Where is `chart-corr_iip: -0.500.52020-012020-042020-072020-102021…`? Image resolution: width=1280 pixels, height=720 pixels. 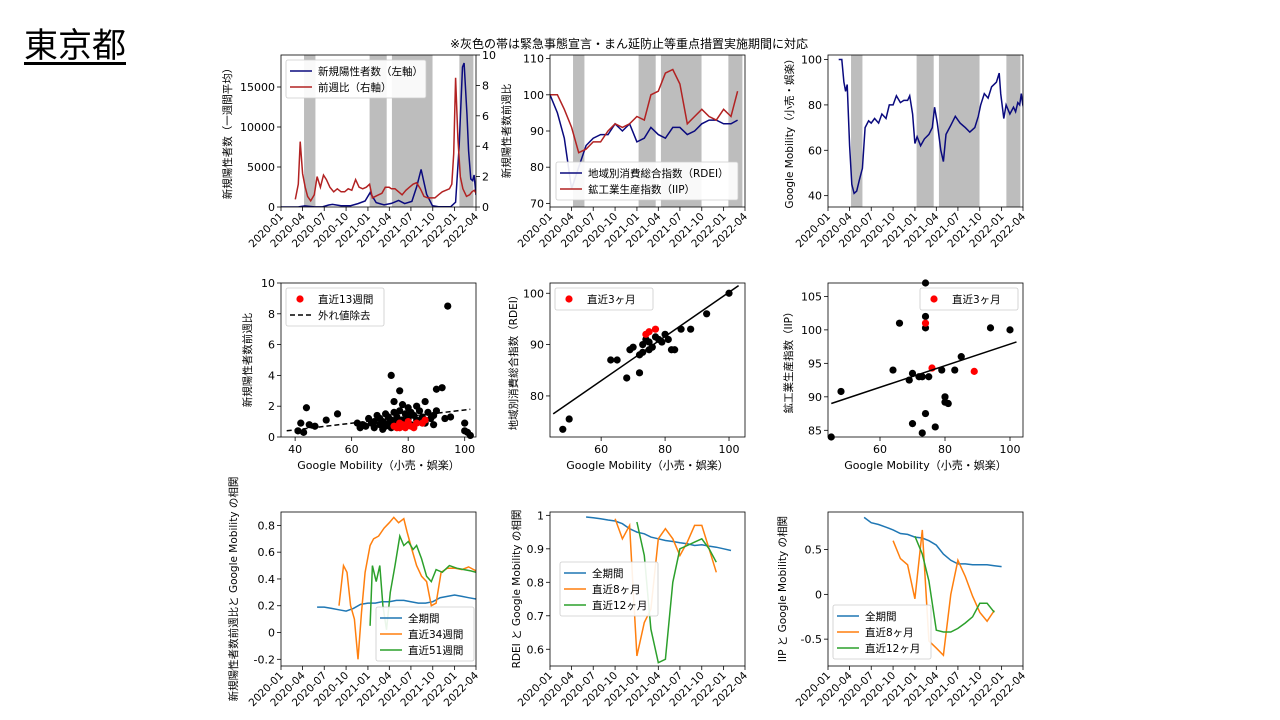 chart-corr_iip: -0.500.52020-012020-042020-072020-102021… is located at coordinates (902, 610).